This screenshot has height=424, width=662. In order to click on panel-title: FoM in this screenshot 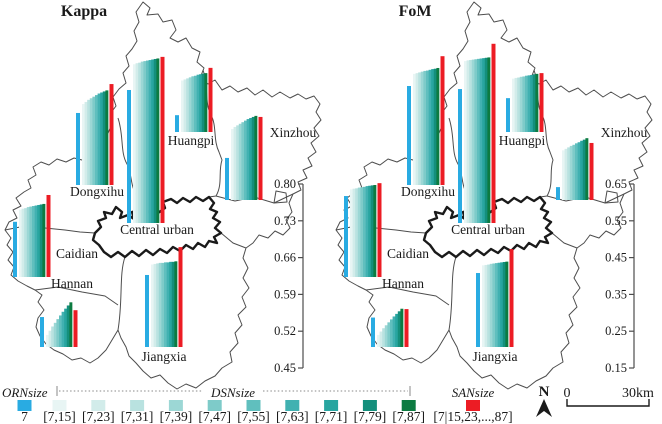, I will do `click(415, 11)`.